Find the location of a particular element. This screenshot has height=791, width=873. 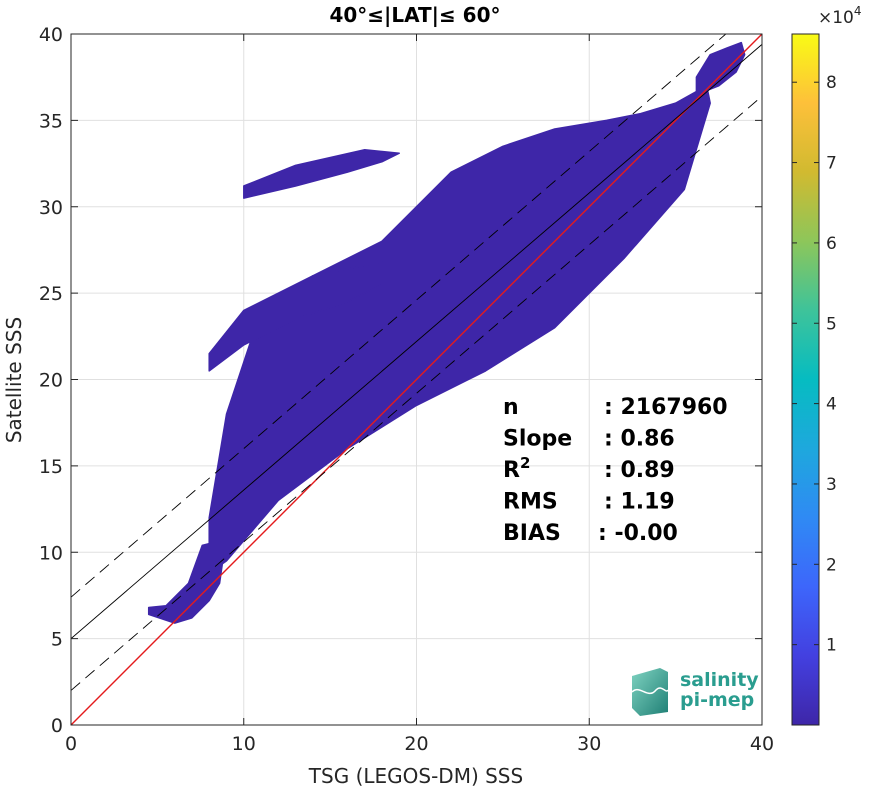

salinity-pi-mep-logo: salinity pi-mep is located at coordinates (695, 692).